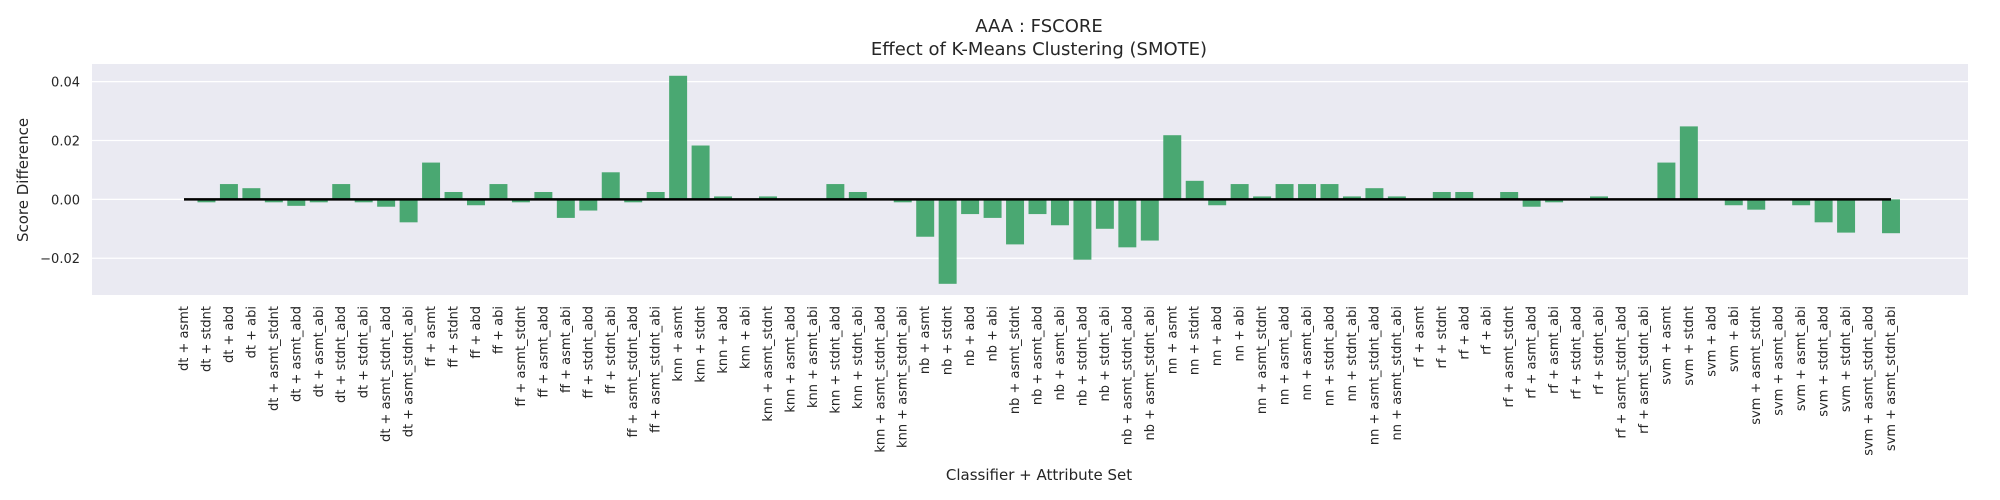 The height and width of the screenshot is (500, 2000). What do you see at coordinates (229, 334) in the screenshot?
I see `x-tick-label: dt + abd` at bounding box center [229, 334].